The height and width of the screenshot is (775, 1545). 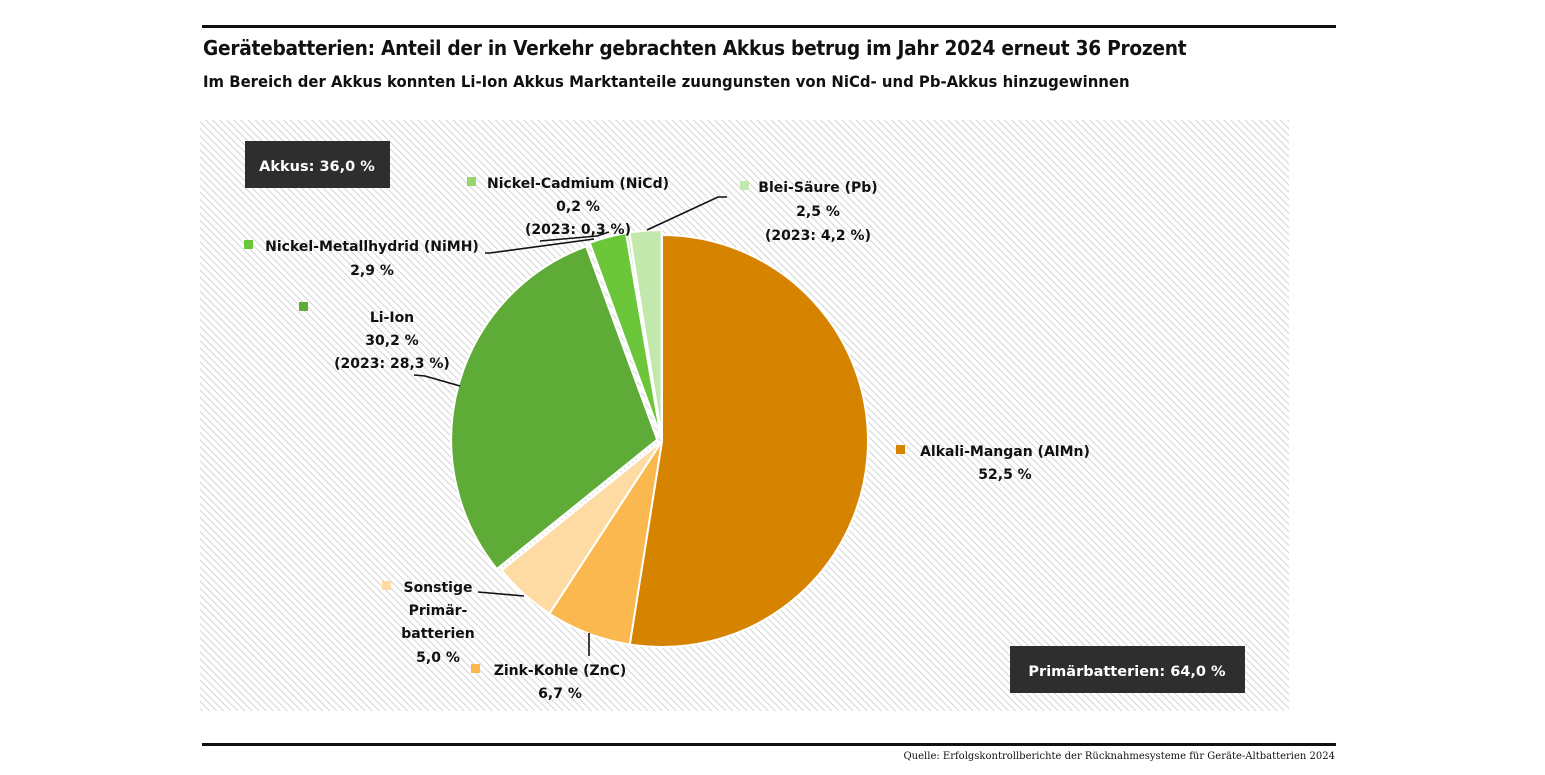 I want to click on label-pb: Blei-Säure (Pb) 2,5 % (2023: 4,2 %), so click(x=809, y=212).